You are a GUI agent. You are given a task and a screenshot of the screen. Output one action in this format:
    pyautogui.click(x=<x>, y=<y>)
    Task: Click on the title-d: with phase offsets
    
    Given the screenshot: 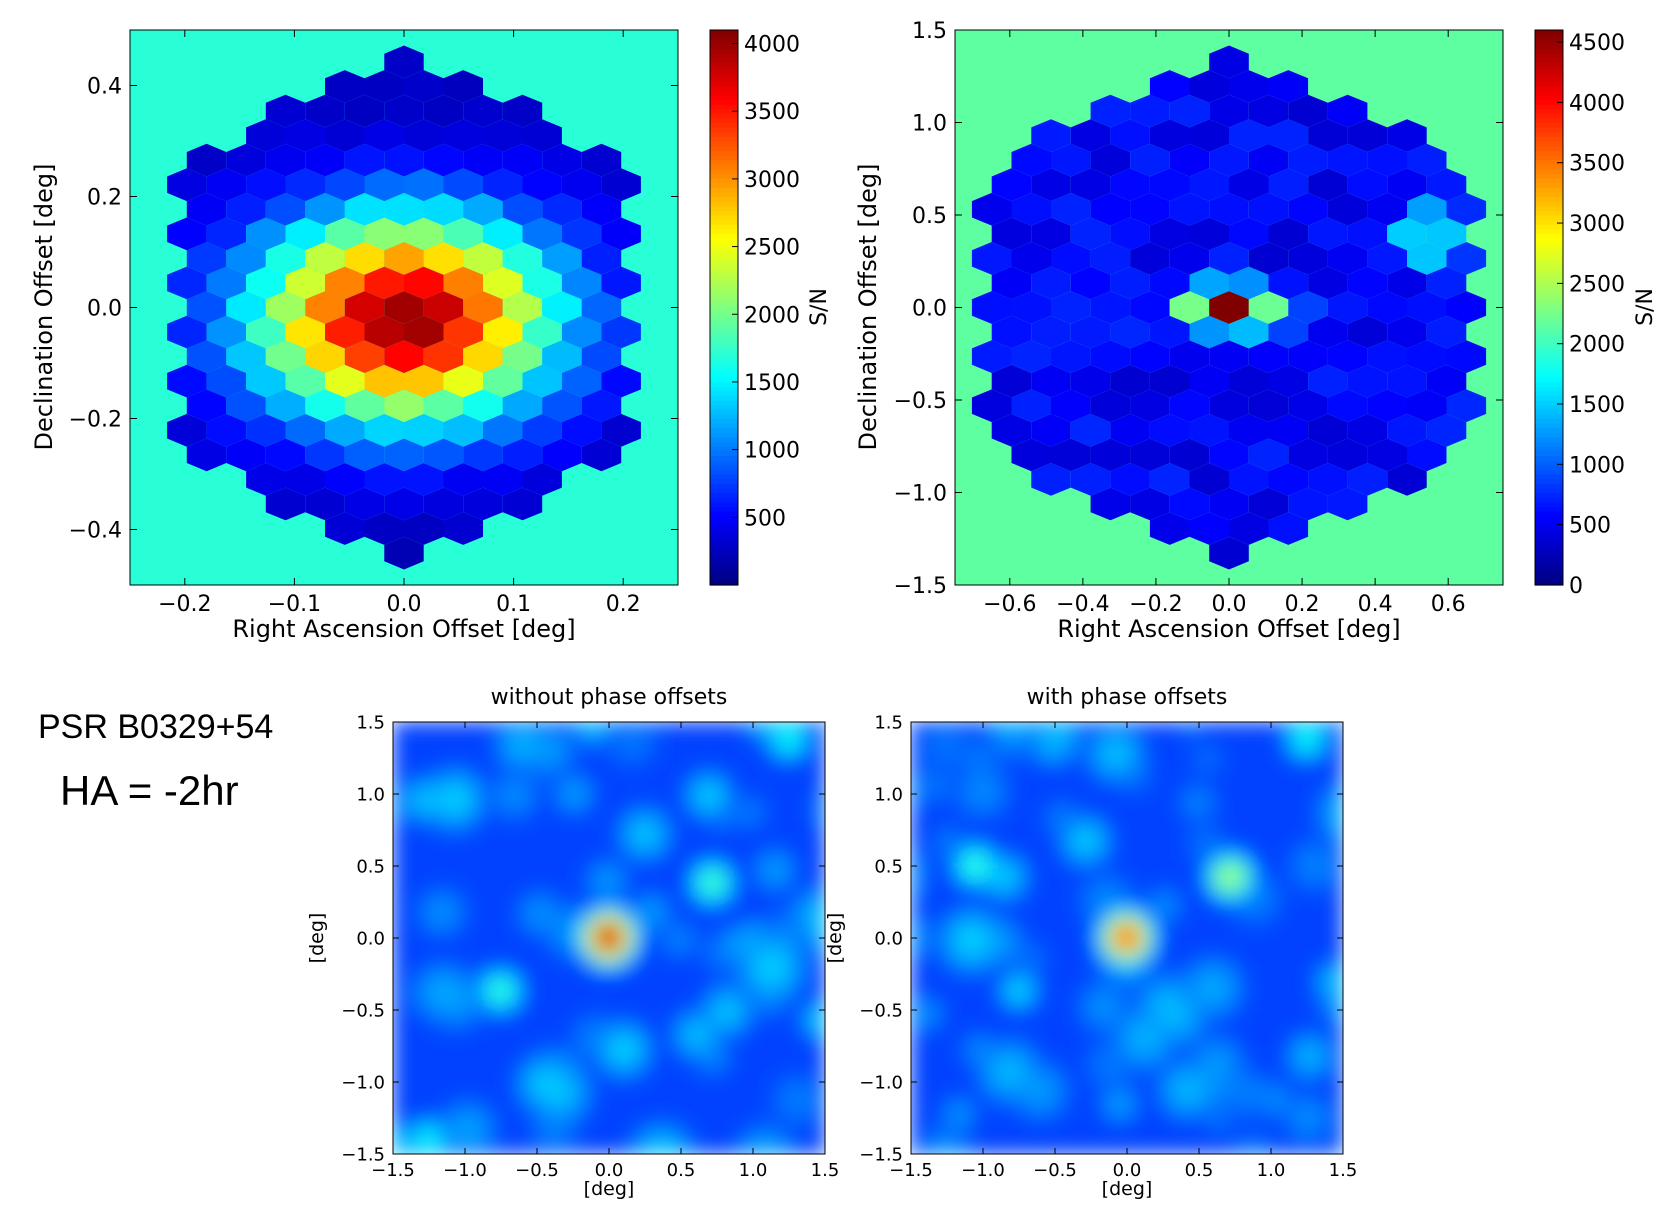 What is the action you would take?
    pyautogui.click(x=1127, y=697)
    